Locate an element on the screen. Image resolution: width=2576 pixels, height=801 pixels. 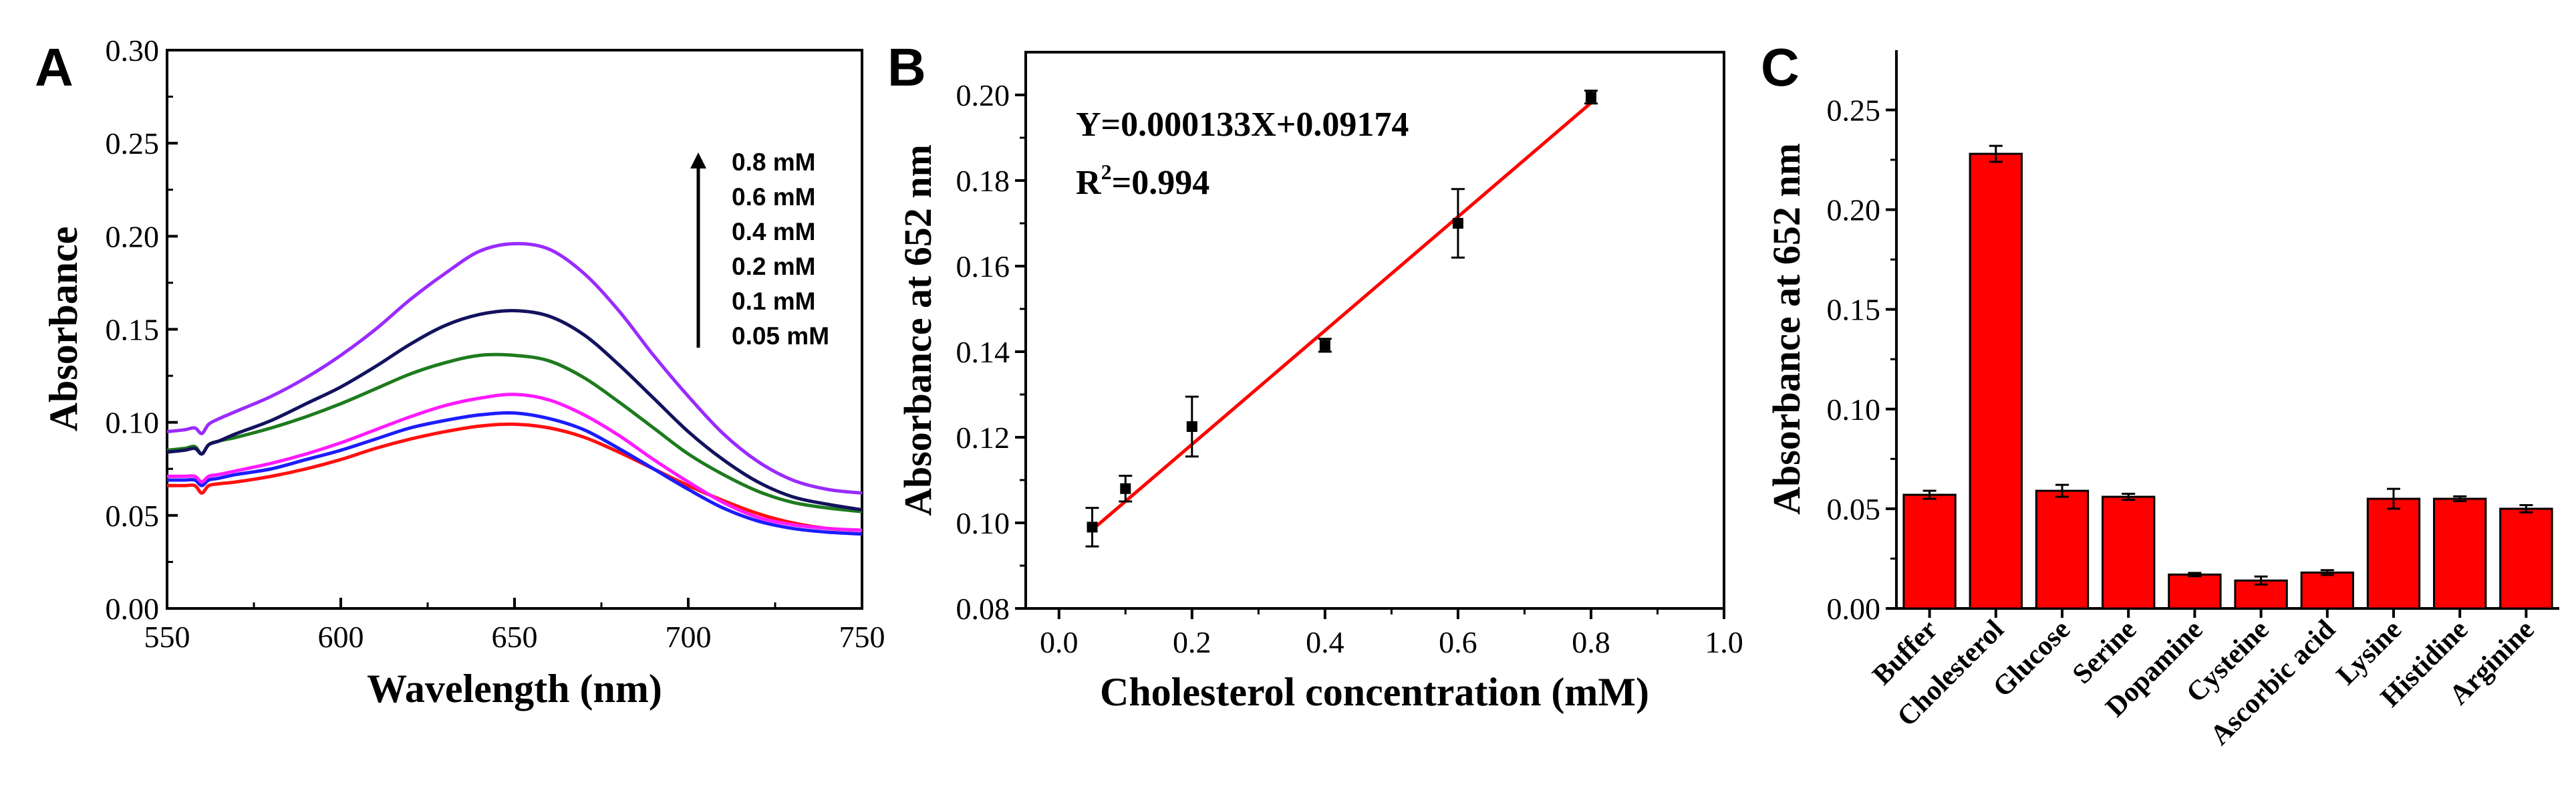
x-tick-label: 0.8 is located at coordinates (1591, 642).